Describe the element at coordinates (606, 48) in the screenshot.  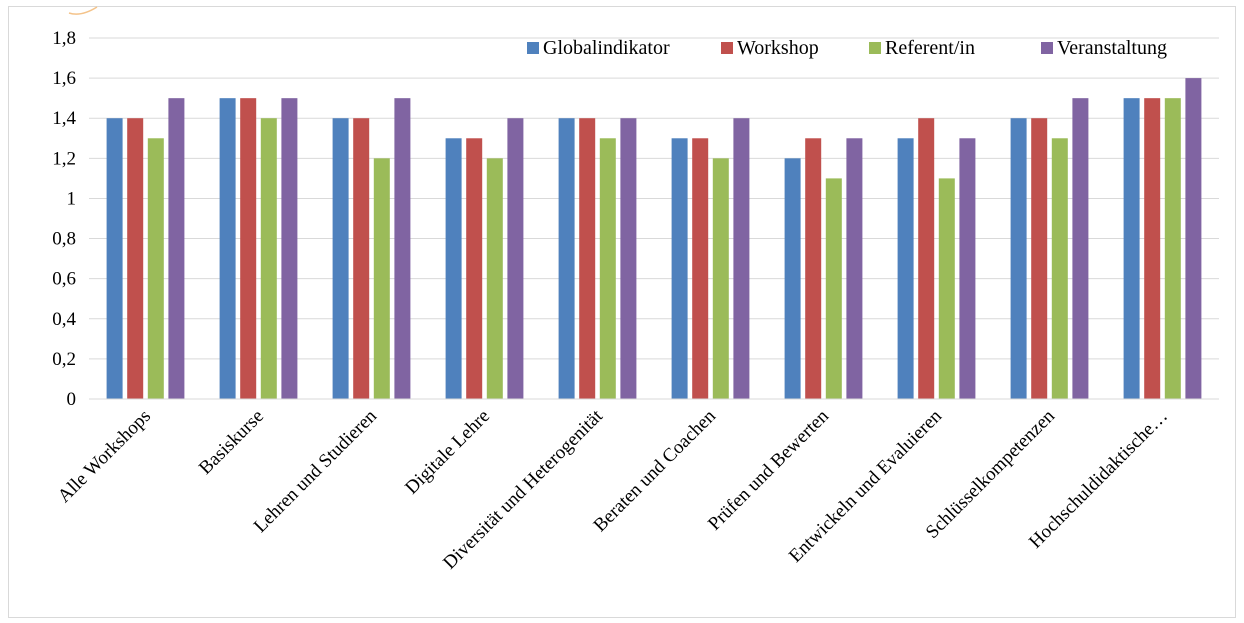
I see `legend-label: Globalindikator` at that location.